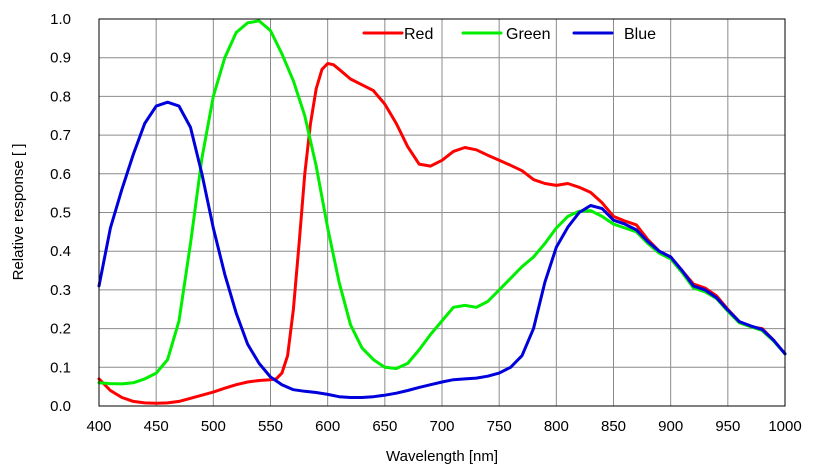 The height and width of the screenshot is (467, 815). Describe the element at coordinates (60, 19) in the screenshot. I see `y-tick-label: 1.0` at that location.